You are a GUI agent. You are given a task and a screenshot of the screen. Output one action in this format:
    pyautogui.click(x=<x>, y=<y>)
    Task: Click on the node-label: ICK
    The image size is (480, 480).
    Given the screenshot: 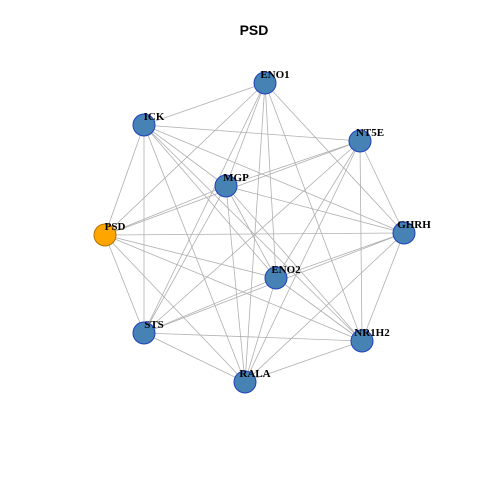 What is the action you would take?
    pyautogui.click(x=154, y=117)
    